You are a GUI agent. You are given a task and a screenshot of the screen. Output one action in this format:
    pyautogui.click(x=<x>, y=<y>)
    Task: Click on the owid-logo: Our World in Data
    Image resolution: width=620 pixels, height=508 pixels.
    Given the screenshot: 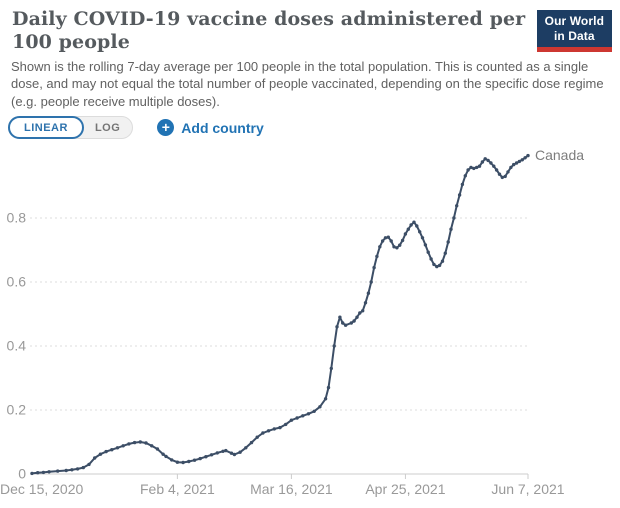 What is the action you would take?
    pyautogui.click(x=574, y=31)
    